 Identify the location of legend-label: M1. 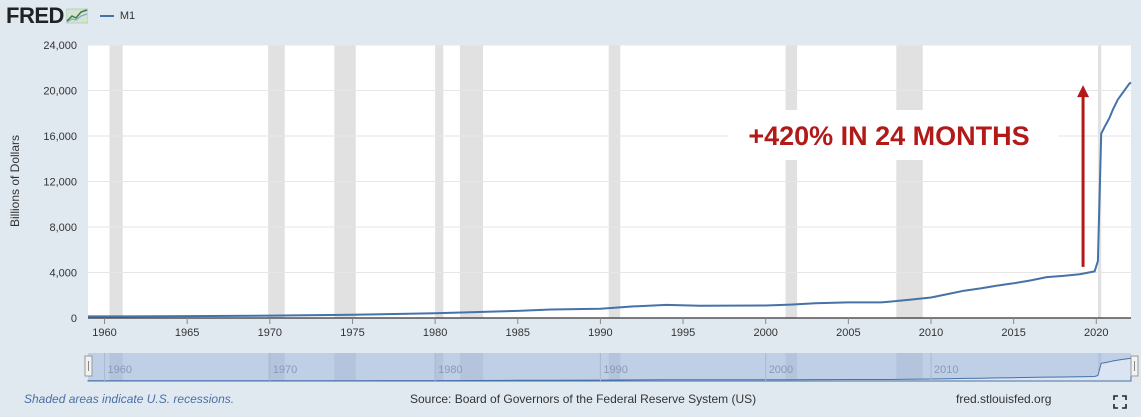
(127, 16).